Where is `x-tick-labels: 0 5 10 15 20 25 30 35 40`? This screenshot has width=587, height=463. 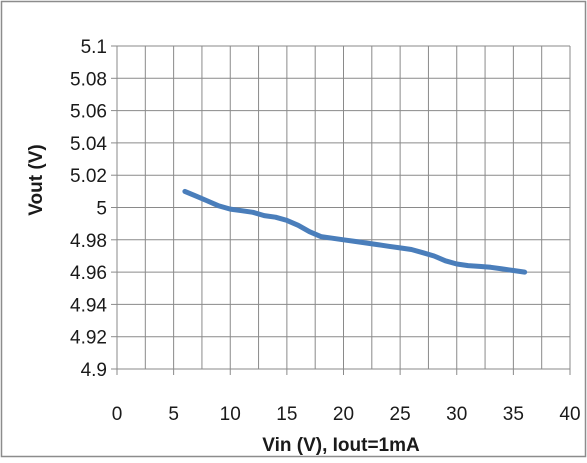
x-tick-labels: 0 5 10 15 20 25 30 35 40 is located at coordinates (346, 414).